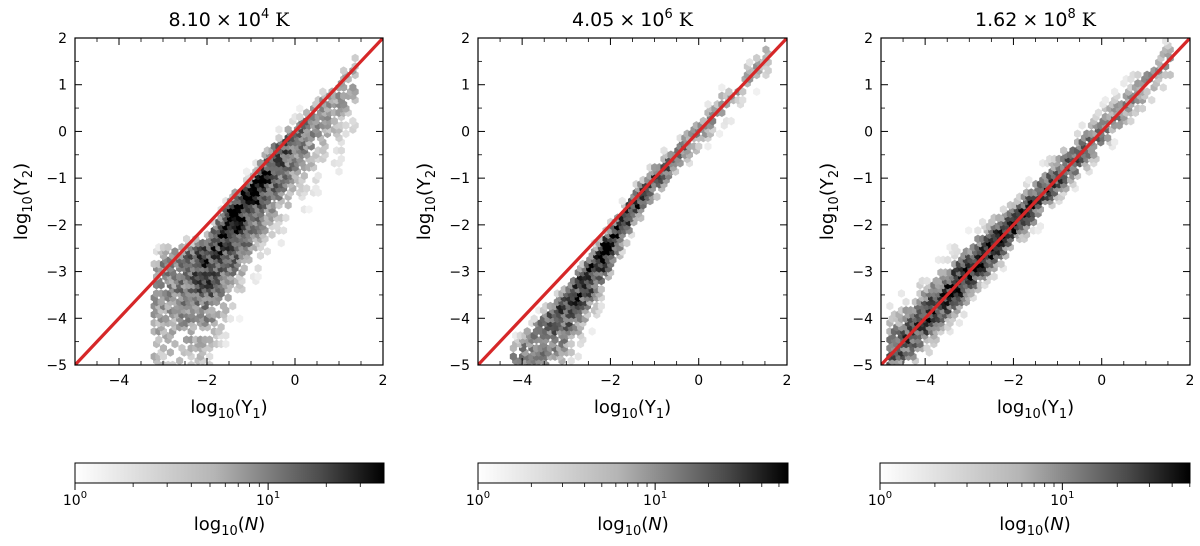 Image resolution: width=1200 pixels, height=546 pixels. I want to click on hexbin-cells, so click(640, 205).